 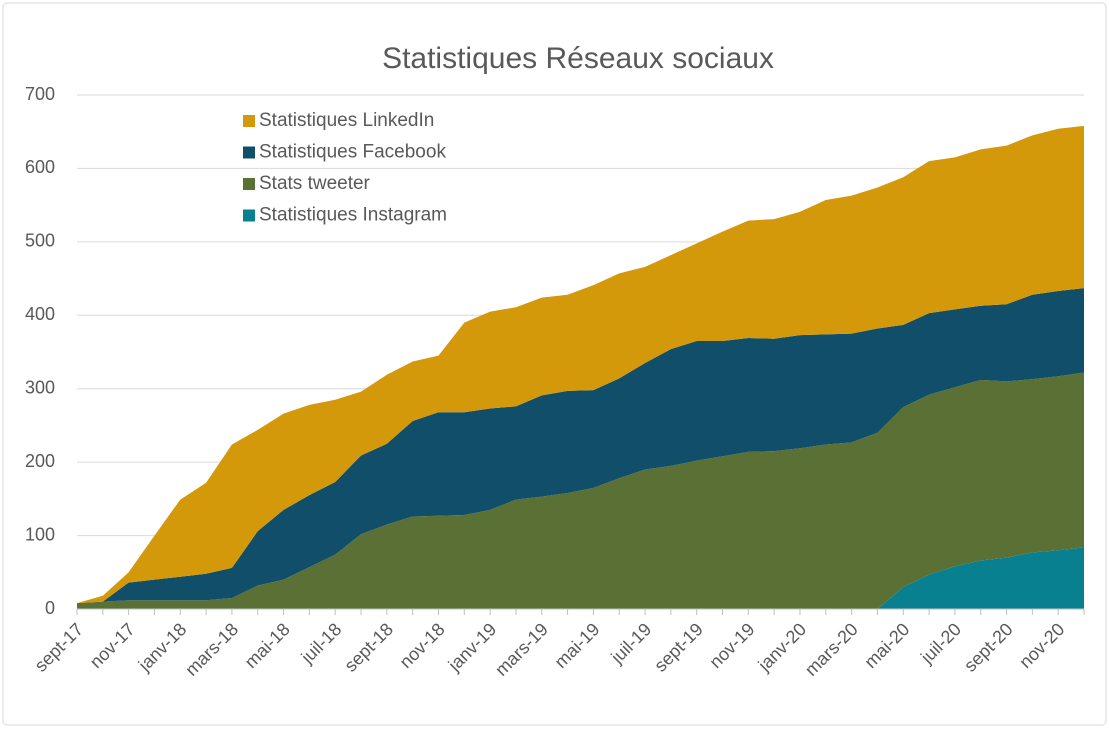 What do you see at coordinates (40, 534) in the screenshot?
I see `y-tick-label: 100` at bounding box center [40, 534].